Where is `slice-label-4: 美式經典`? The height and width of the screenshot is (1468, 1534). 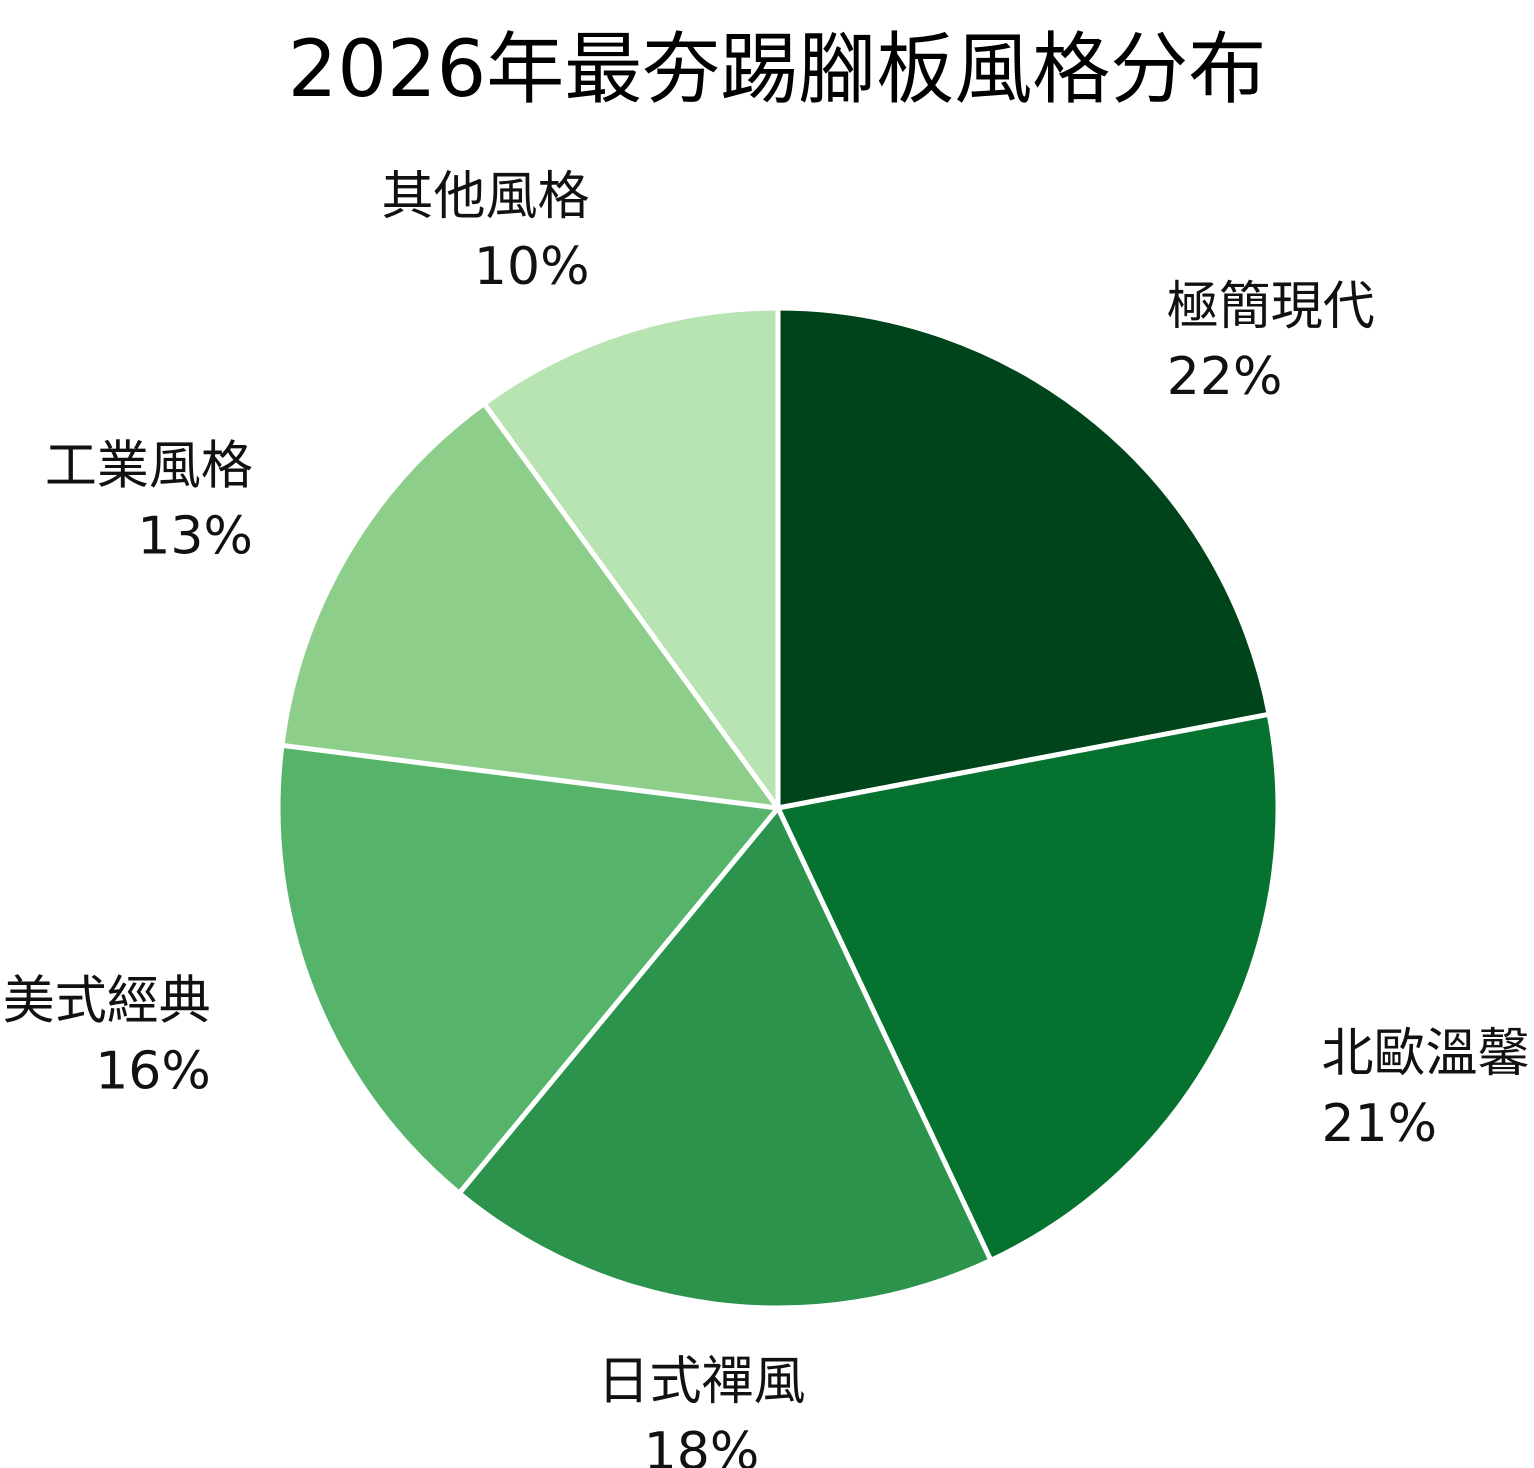 slice-label-4: 美式經典 is located at coordinates (107, 1002).